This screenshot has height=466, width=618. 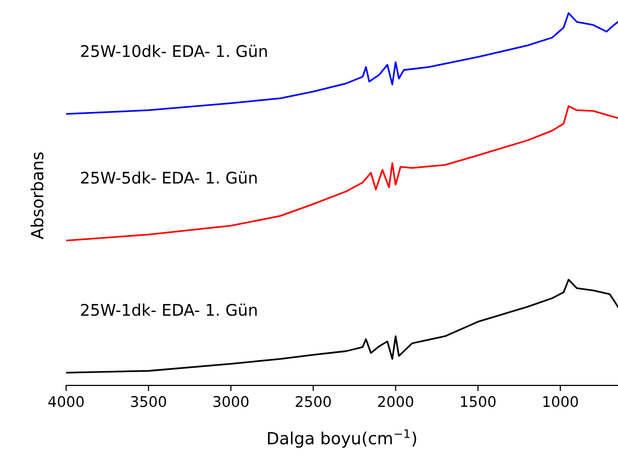 What do you see at coordinates (478, 402) in the screenshot?
I see `x-tick-label: 1500` at bounding box center [478, 402].